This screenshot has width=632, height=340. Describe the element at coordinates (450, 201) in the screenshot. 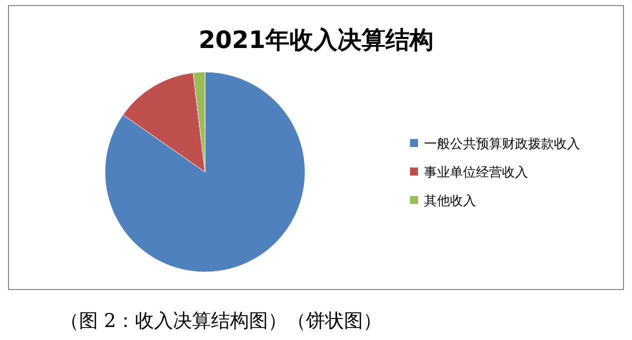

I see `legend-label: 其他收入` at that location.